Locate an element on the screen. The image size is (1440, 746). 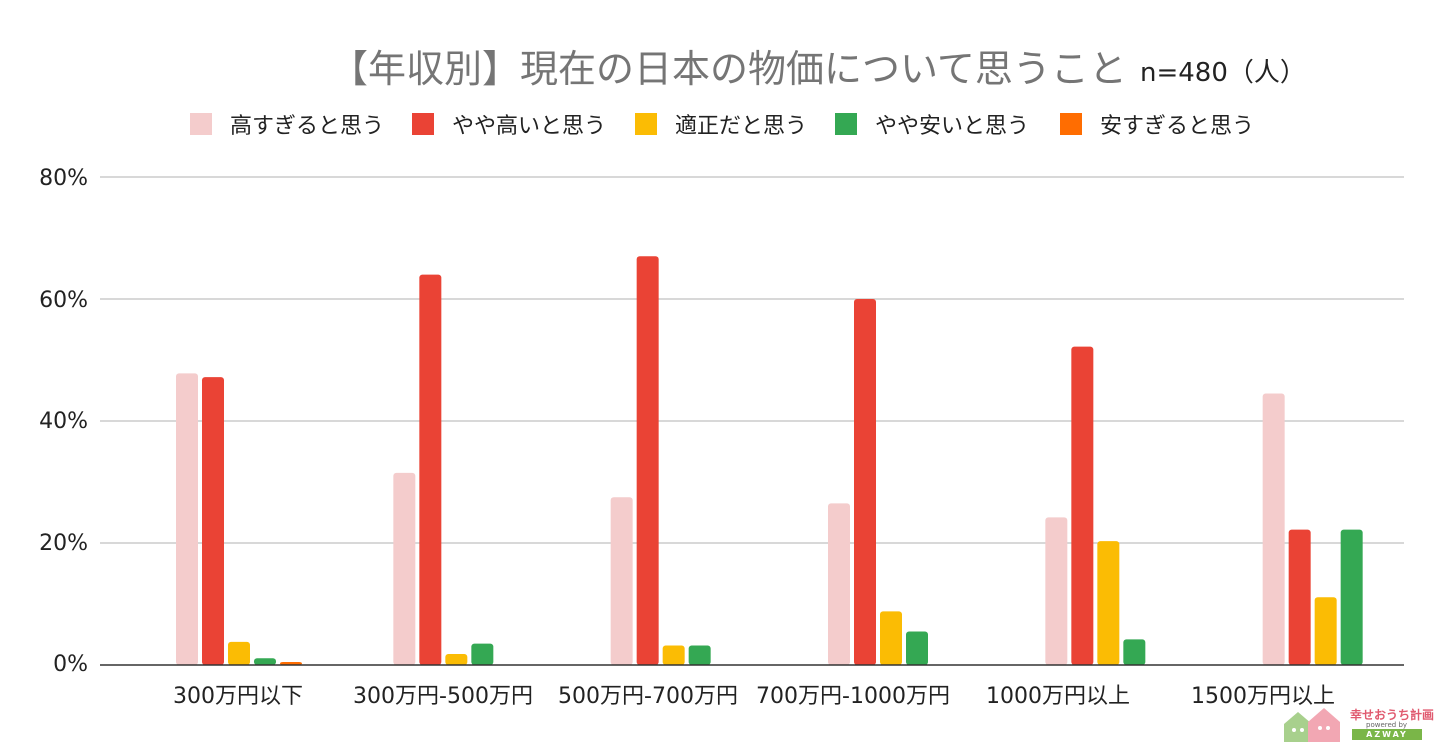
legend-item-slightly-high: やや高いと思う is located at coordinates (509, 124).